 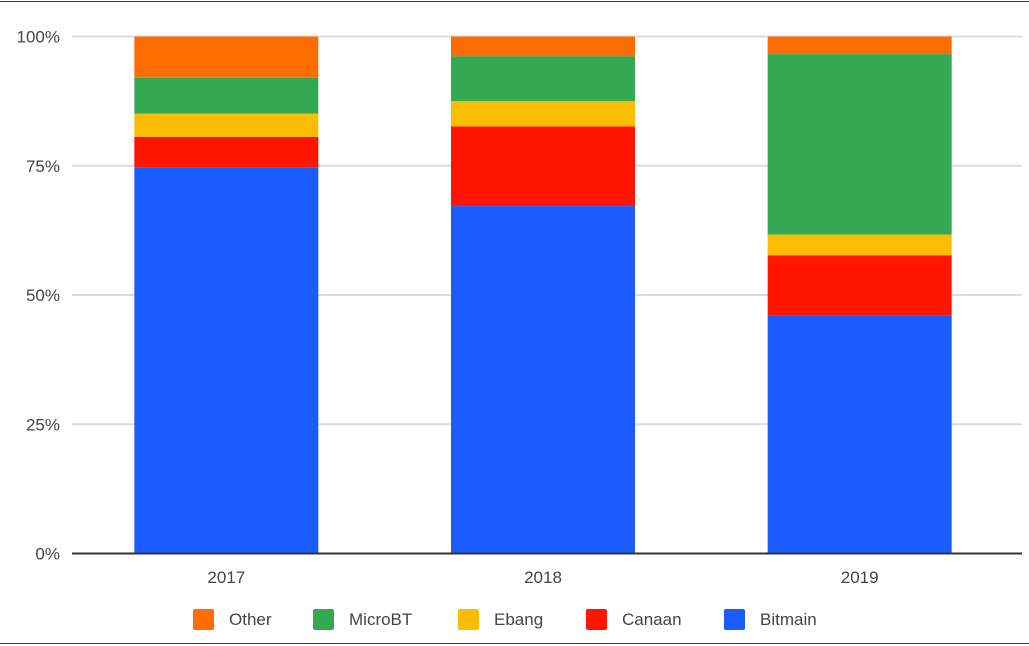 What do you see at coordinates (514, 1) in the screenshot?
I see `top-border` at bounding box center [514, 1].